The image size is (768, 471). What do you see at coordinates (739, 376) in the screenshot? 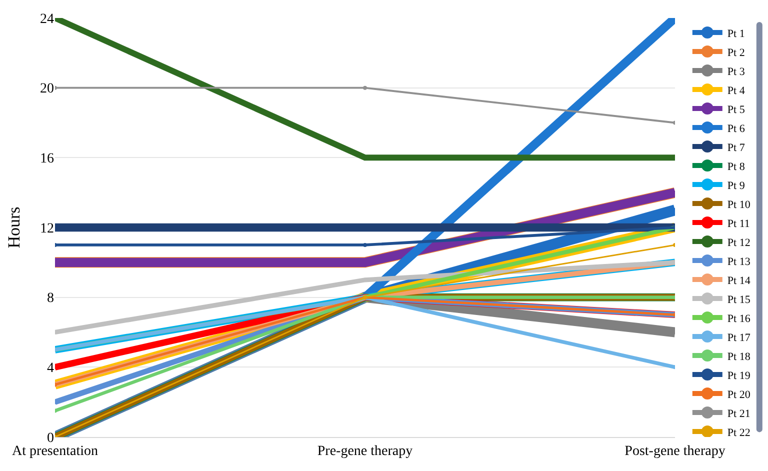
I see `legend-label: Pt 19` at bounding box center [739, 376].